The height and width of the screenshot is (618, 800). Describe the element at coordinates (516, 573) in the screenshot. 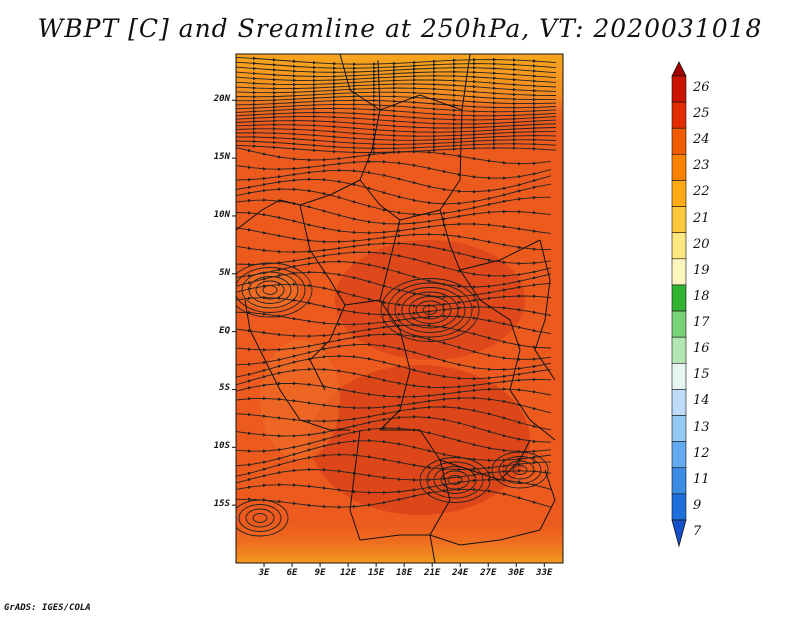

I see `lon-label: 30E` at that location.